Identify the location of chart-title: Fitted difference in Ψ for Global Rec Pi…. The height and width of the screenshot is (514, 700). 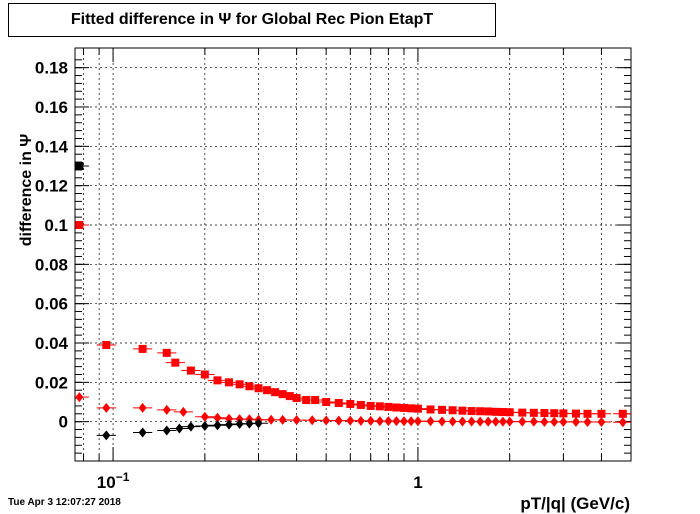
(252, 20).